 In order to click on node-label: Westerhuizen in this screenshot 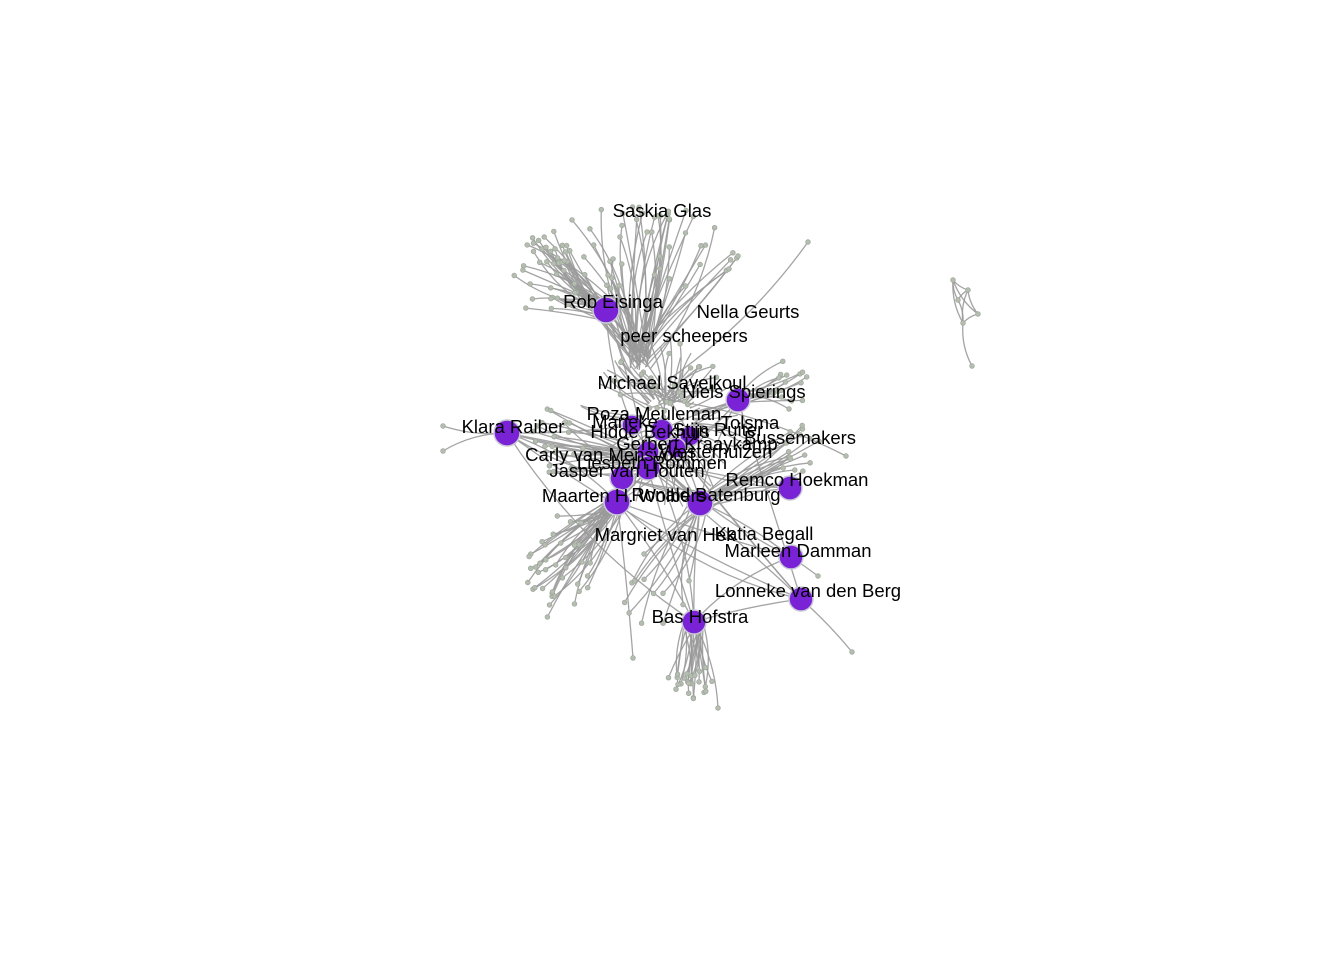, I will do `click(716, 451)`.